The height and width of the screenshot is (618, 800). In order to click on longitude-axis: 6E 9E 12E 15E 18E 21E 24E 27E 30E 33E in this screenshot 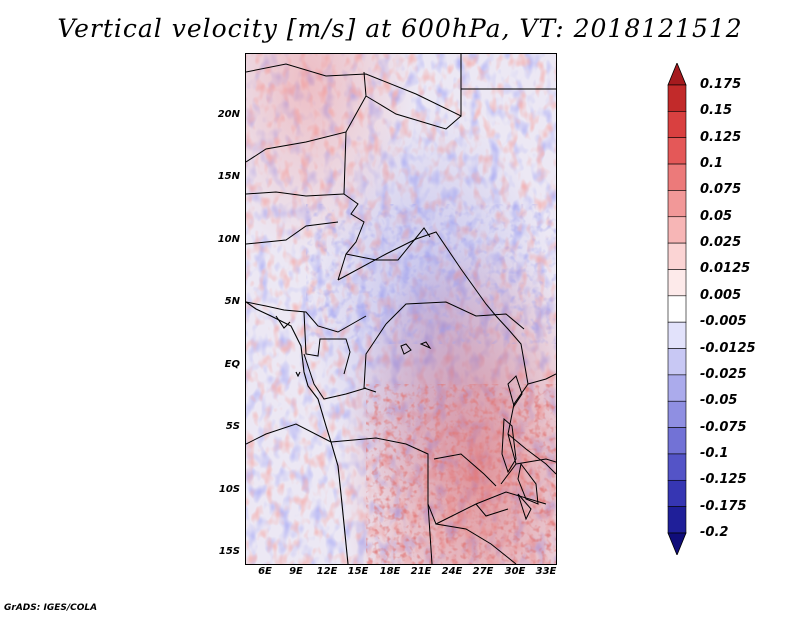, I will do `click(401, 573)`.